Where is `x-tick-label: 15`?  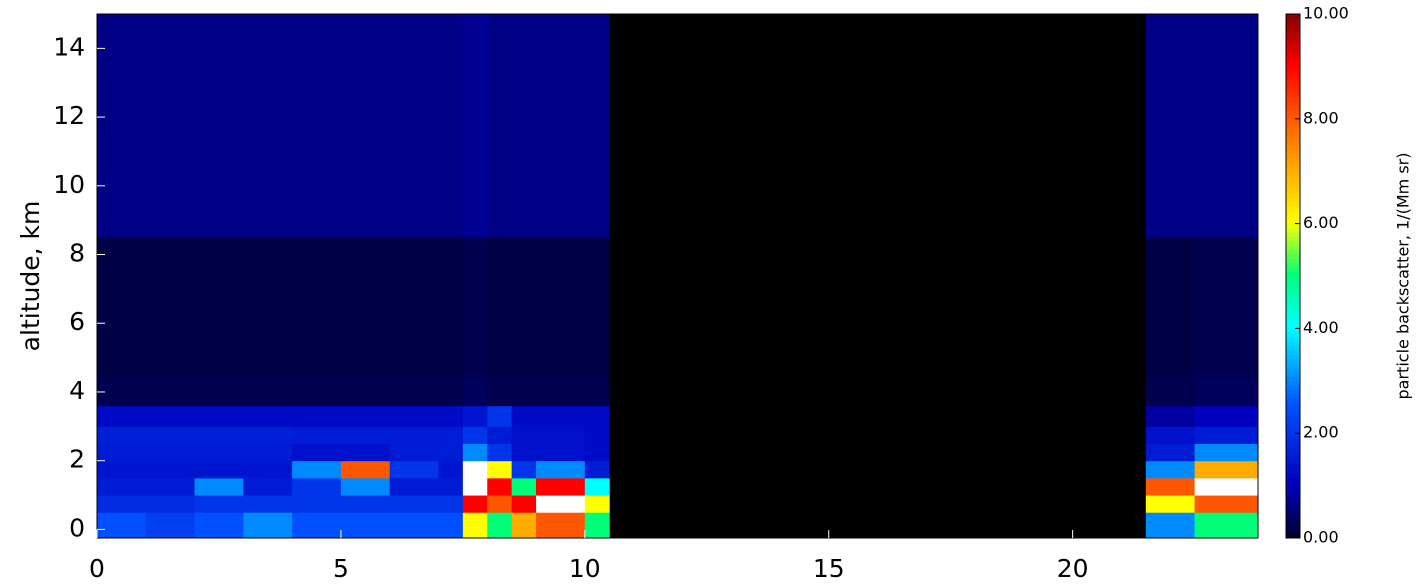 x-tick-label: 15 is located at coordinates (829, 568).